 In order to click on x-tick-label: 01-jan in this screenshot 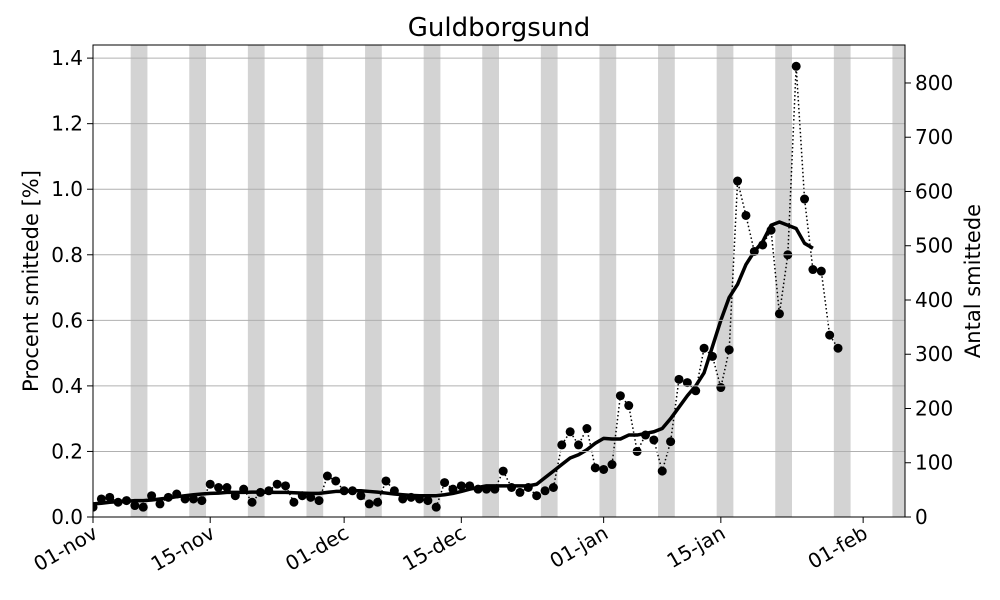, I will do `click(578, 547)`.